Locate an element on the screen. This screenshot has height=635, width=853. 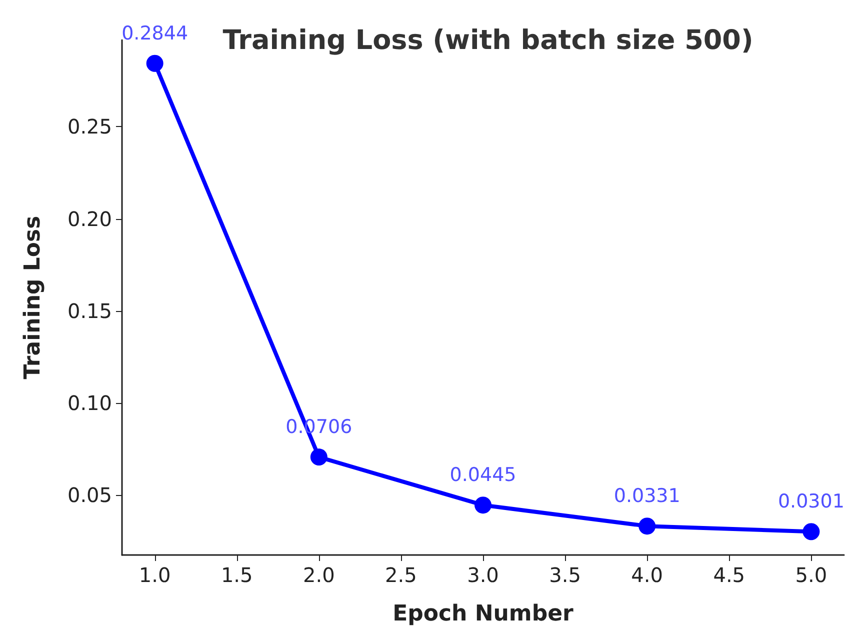
x-tick-label: 3.0 is located at coordinates (483, 575).